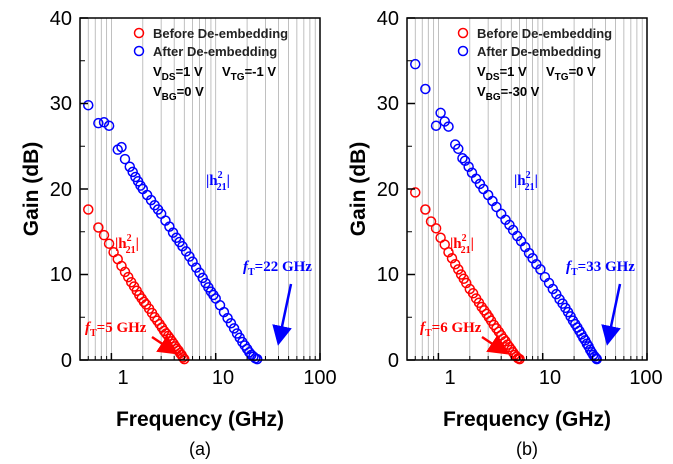 The image size is (673, 464). What do you see at coordinates (121, 244) in the screenshot?
I see `series-label-before-a-h: |h` at bounding box center [121, 244].